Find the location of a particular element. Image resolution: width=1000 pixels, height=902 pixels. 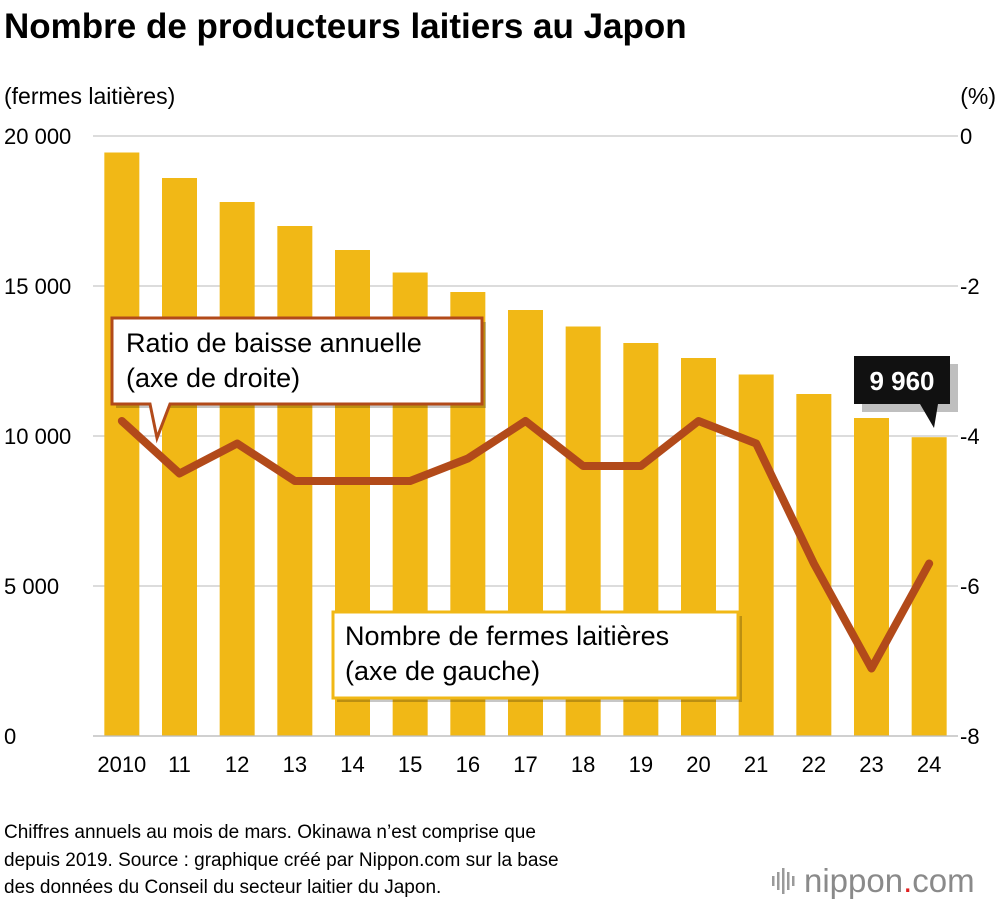

right-tick-label: -2 is located at coordinates (970, 286).